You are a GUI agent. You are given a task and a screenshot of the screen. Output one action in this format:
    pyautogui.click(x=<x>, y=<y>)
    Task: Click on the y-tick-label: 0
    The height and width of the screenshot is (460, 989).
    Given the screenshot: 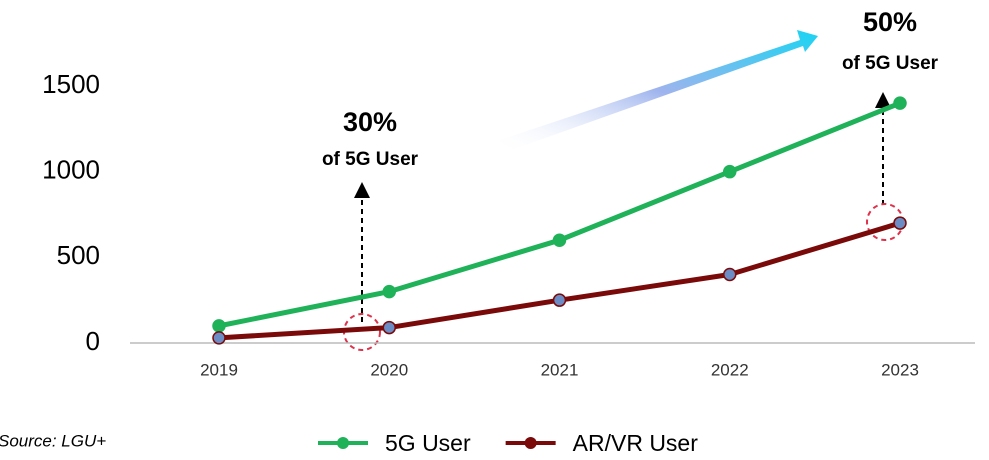 What is the action you would take?
    pyautogui.click(x=93, y=341)
    